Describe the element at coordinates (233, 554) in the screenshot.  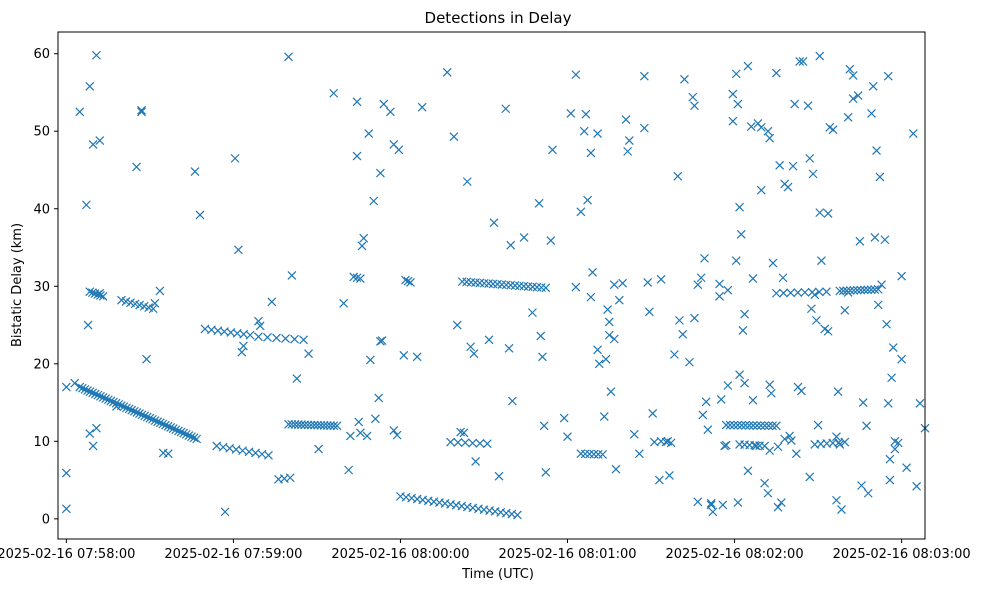
I see `x-tick-label: 2025-02-16 07:59:00` at that location.